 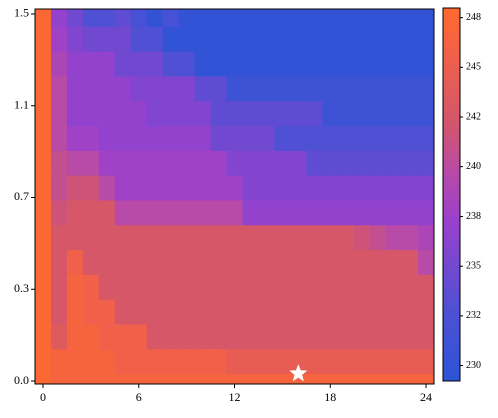 What do you see at coordinates (473, 265) in the screenshot?
I see `colorbar-tick-label: 235` at bounding box center [473, 265].